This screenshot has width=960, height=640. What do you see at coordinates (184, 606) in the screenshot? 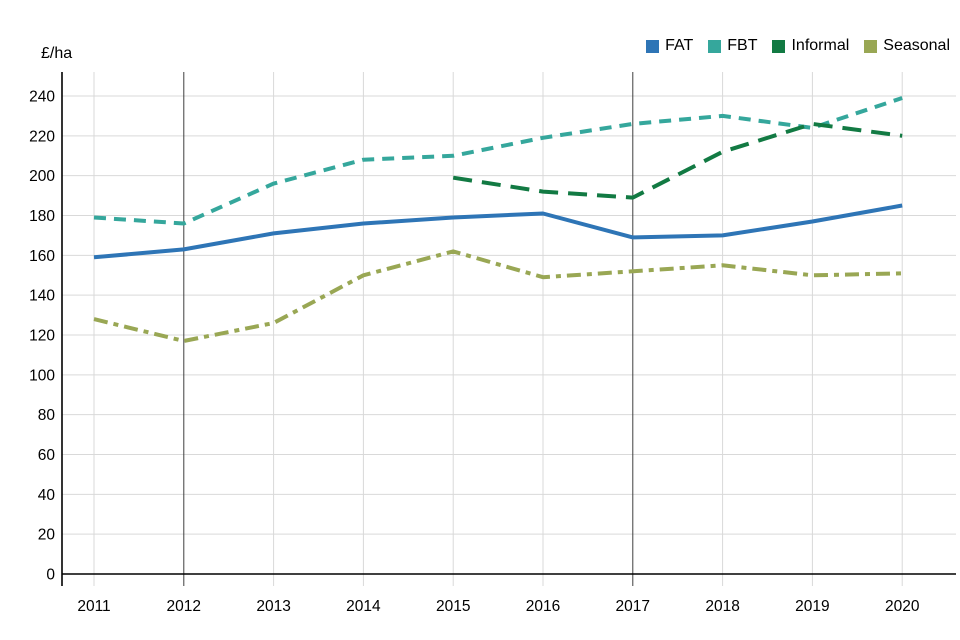
I see `x-tick-label-2012: 2012` at bounding box center [184, 606].